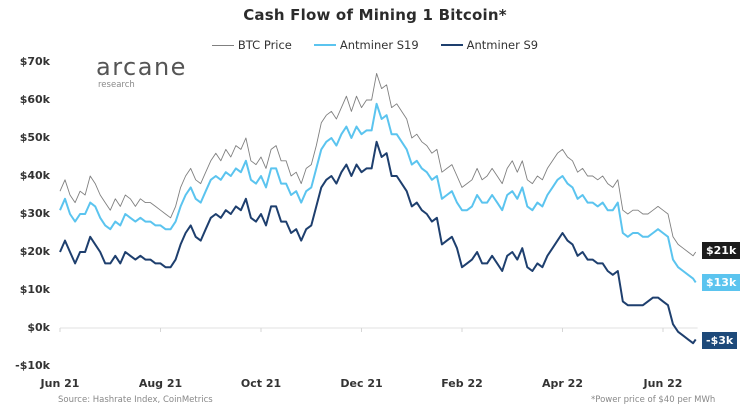  I want to click on arcane-research-logo: arcane research, so click(141, 72).